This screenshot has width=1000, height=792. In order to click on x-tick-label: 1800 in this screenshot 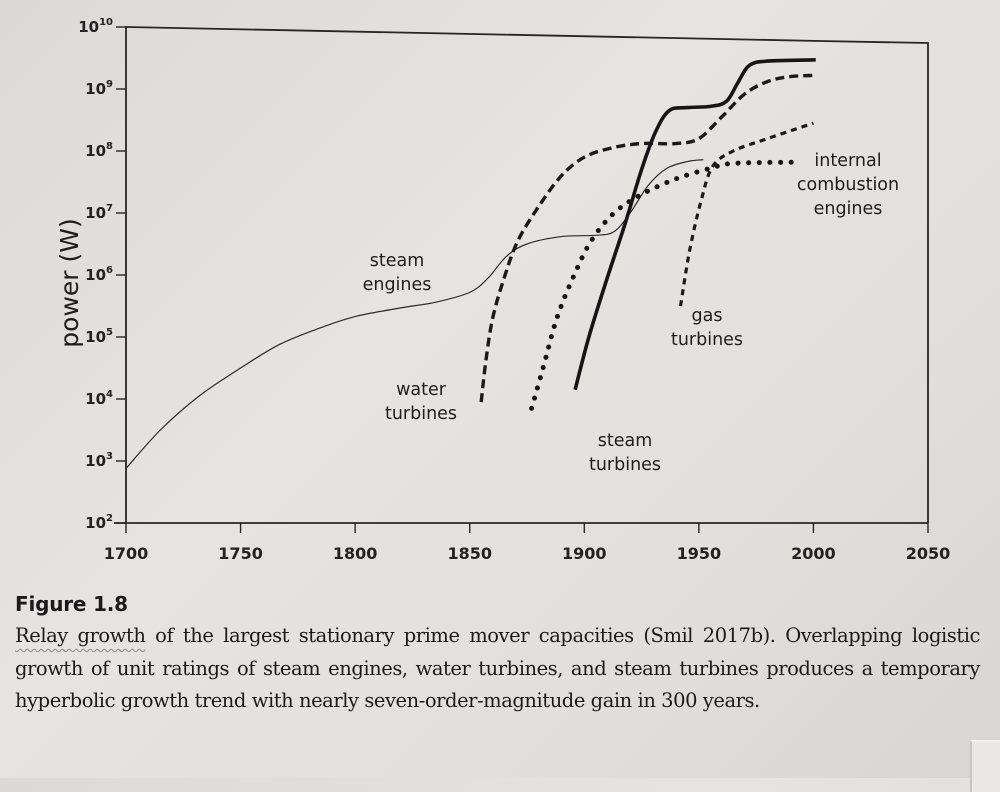, I will do `click(355, 553)`.